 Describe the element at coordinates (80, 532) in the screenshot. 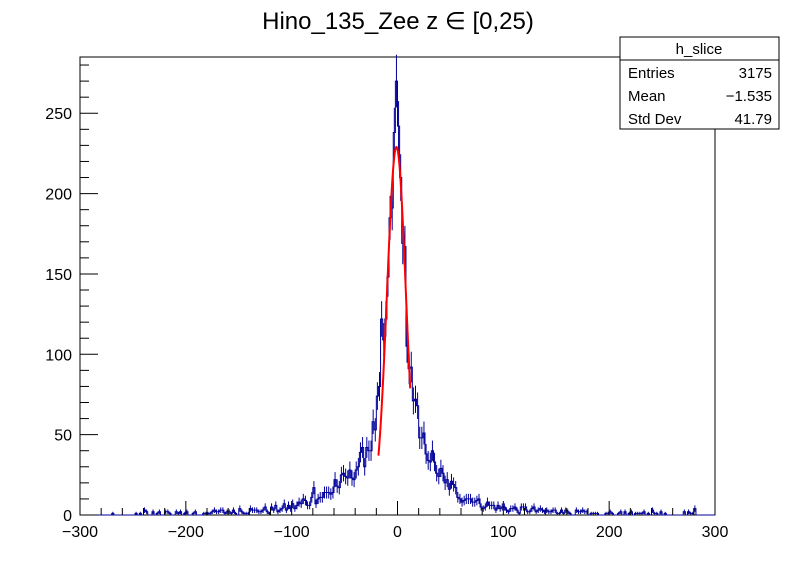

I see `x-tick-label-0: −300` at that location.